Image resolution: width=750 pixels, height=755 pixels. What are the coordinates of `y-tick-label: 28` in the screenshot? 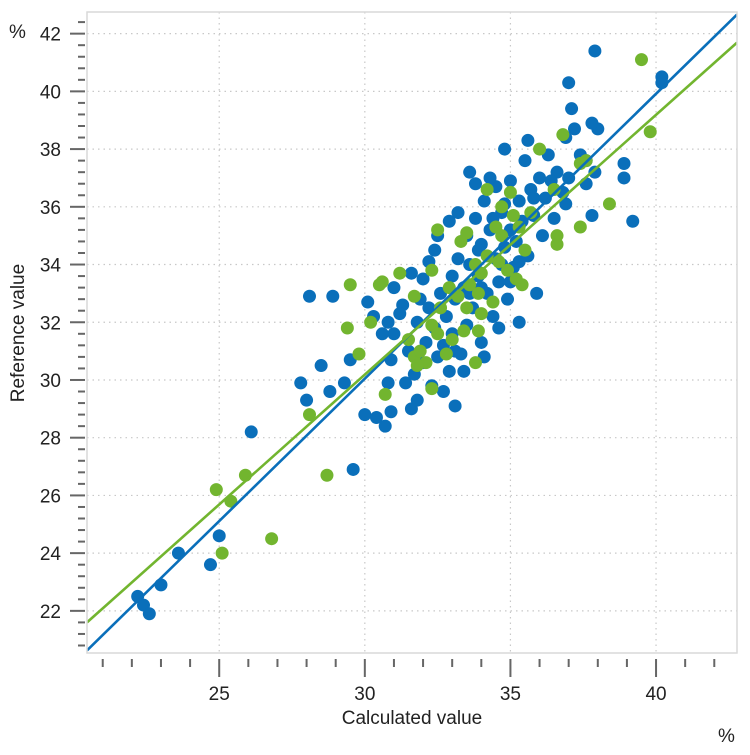 It's located at (50, 439).